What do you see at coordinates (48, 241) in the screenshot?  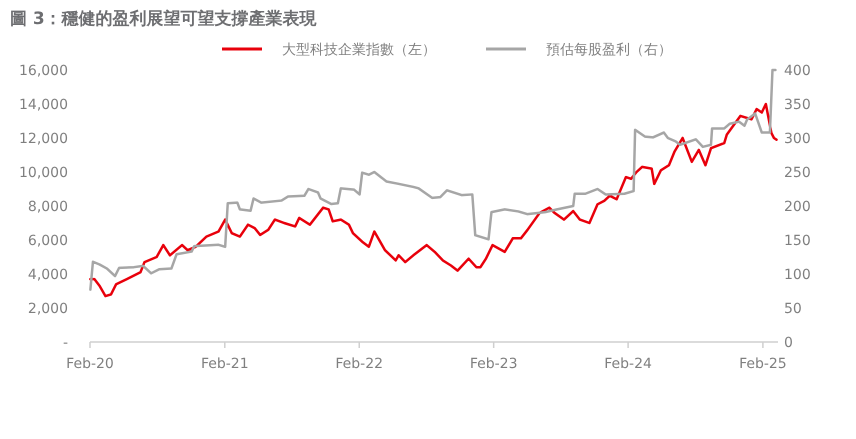 I see `y-tick-label: 6,000` at bounding box center [48, 241].